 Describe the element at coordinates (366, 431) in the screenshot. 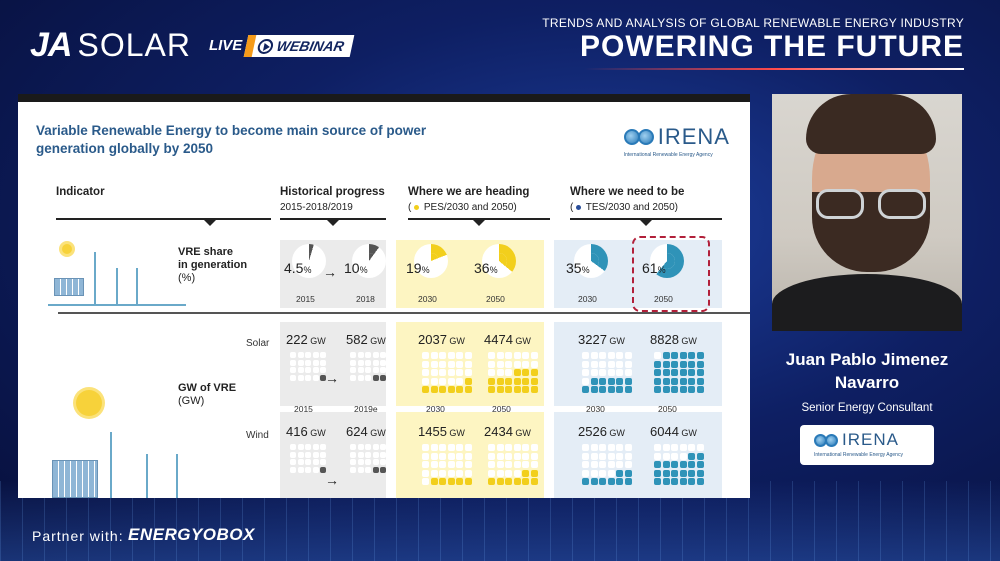

I see `wind-gw-value: 624 GW` at that location.